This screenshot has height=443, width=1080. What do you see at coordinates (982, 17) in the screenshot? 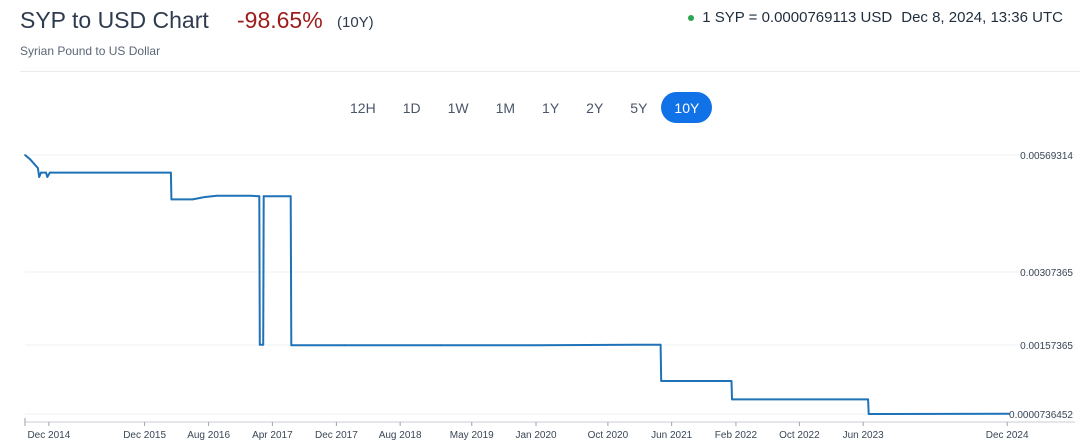
I see `timestamp: Dec 8, 2024, 13:36 UTC` at bounding box center [982, 17].